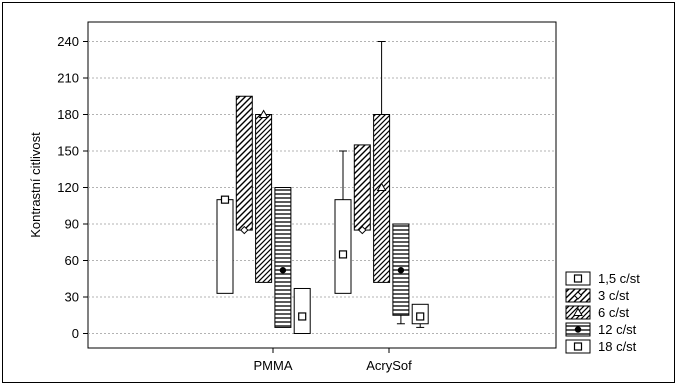 This screenshot has height=385, width=677. Describe the element at coordinates (68, 78) in the screenshot. I see `y-tick-label: 210` at that location.